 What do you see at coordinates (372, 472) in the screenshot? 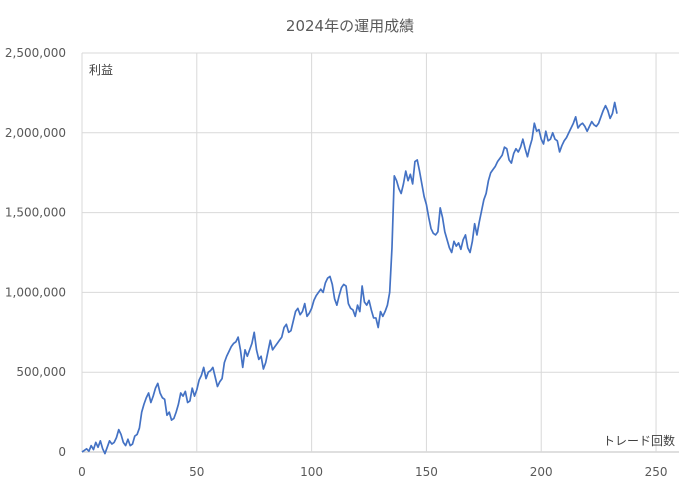
I see `x-axis-ticks: 0 50 100 150 200 250` at bounding box center [372, 472].